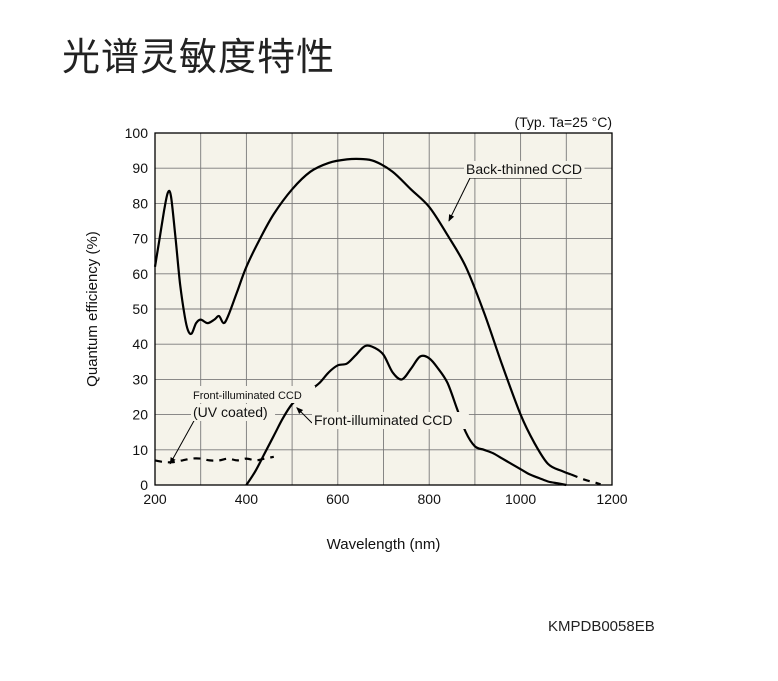 This screenshot has height=681, width=778. What do you see at coordinates (140, 203) in the screenshot?
I see `y-tick-label: 80` at bounding box center [140, 203].